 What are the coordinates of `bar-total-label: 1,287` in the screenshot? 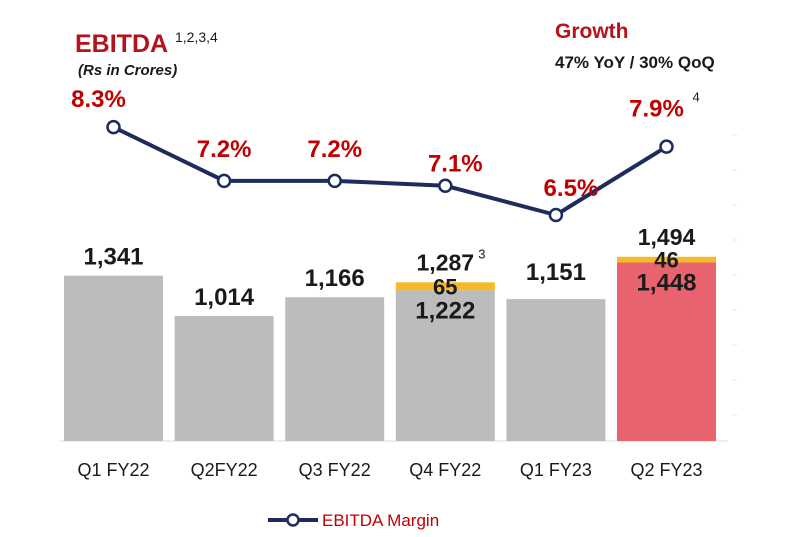 It's located at (446, 262).